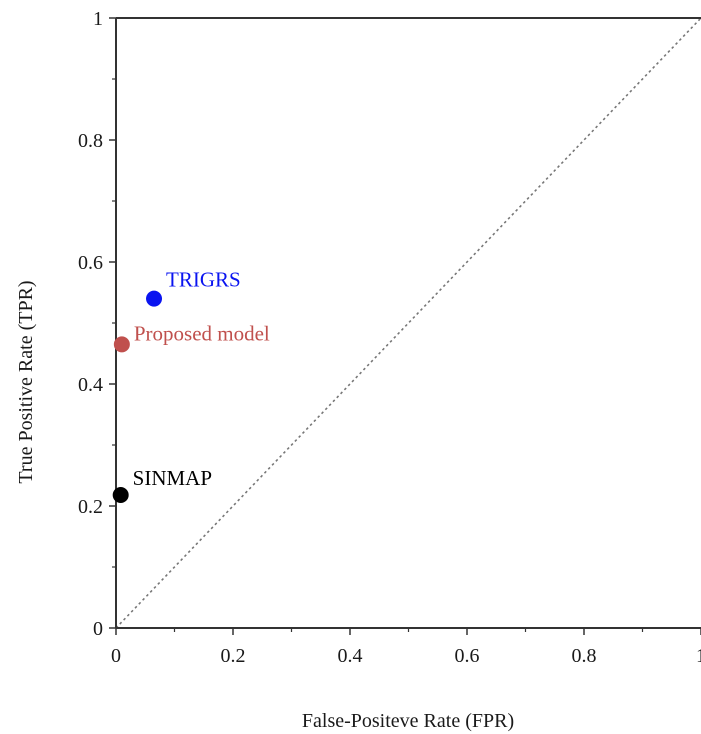 The width and height of the screenshot is (701, 734). What do you see at coordinates (90, 385) in the screenshot?
I see `y-tick-label: 0.4` at bounding box center [90, 385].